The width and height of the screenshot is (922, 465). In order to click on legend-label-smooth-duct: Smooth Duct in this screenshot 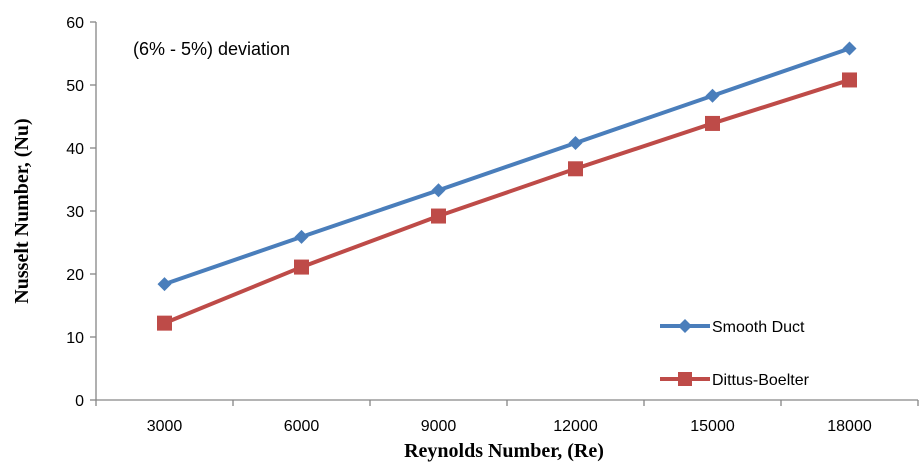, I will do `click(758, 327)`.